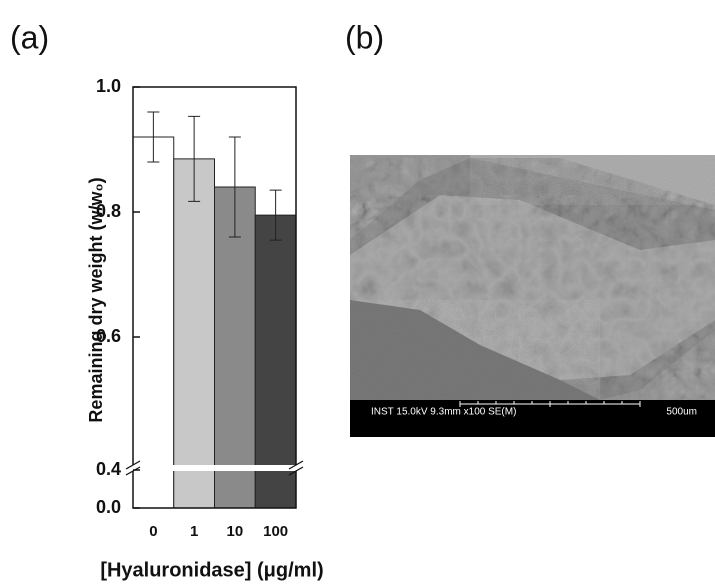 Image resolution: width=715 pixels, height=584 pixels. I want to click on panel-label: (a), so click(29, 37).